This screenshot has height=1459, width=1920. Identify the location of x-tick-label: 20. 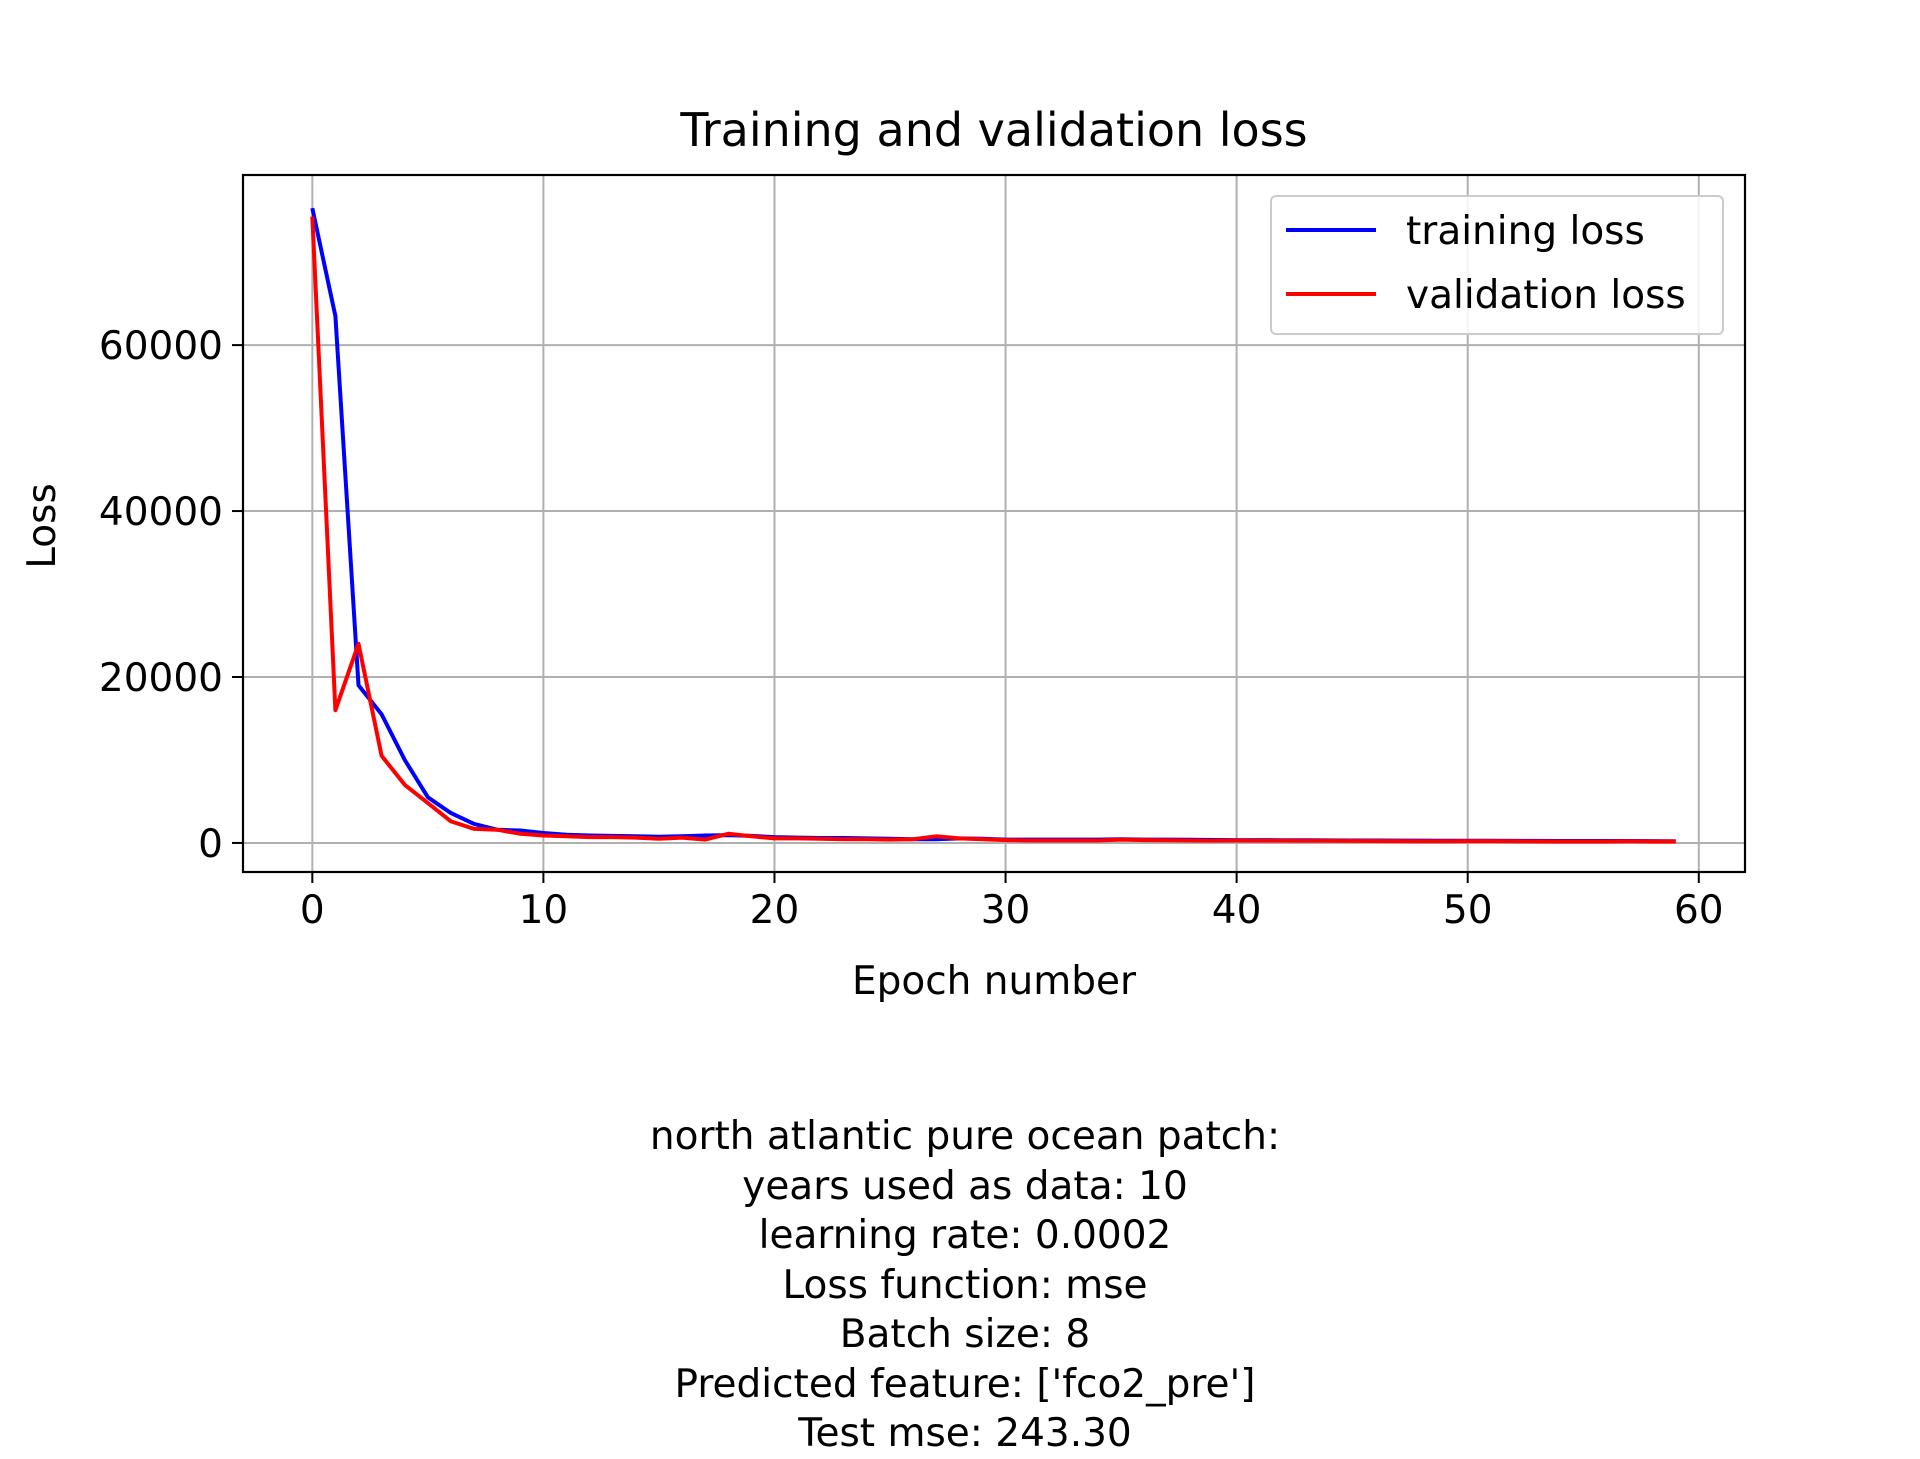
(775, 910).